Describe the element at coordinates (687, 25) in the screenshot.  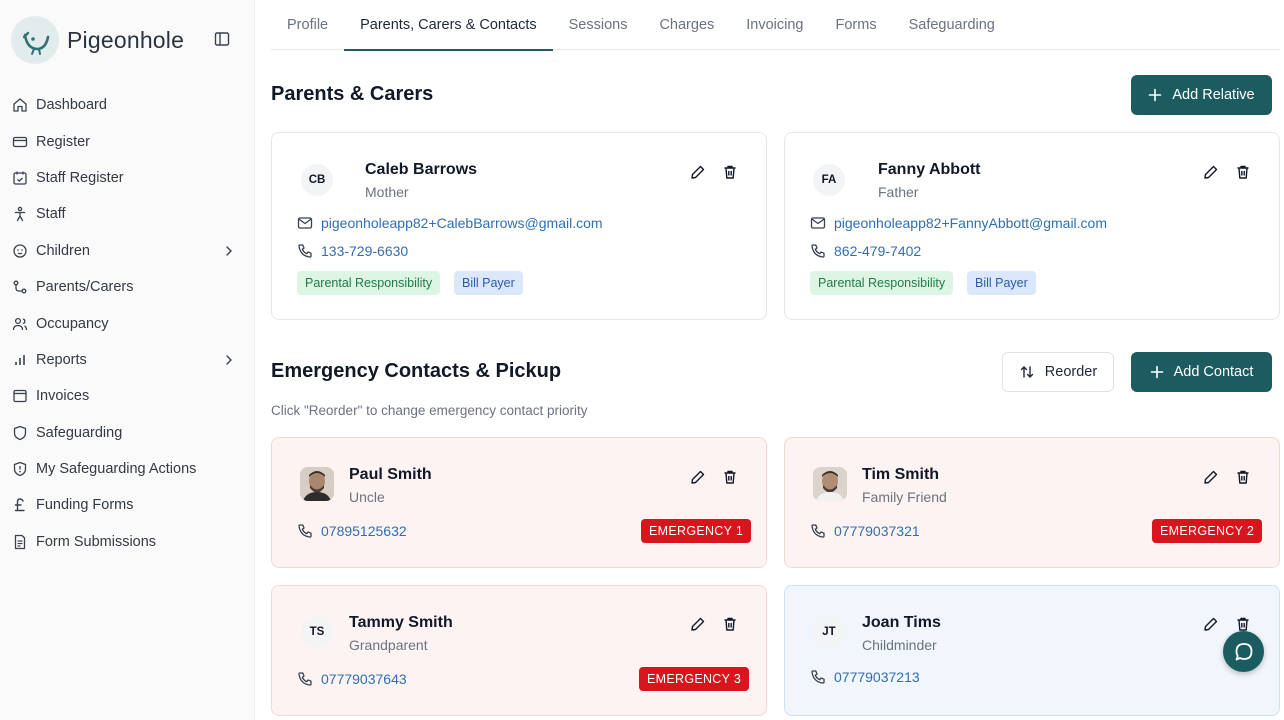
I see `tab-charges: Charges` at that location.